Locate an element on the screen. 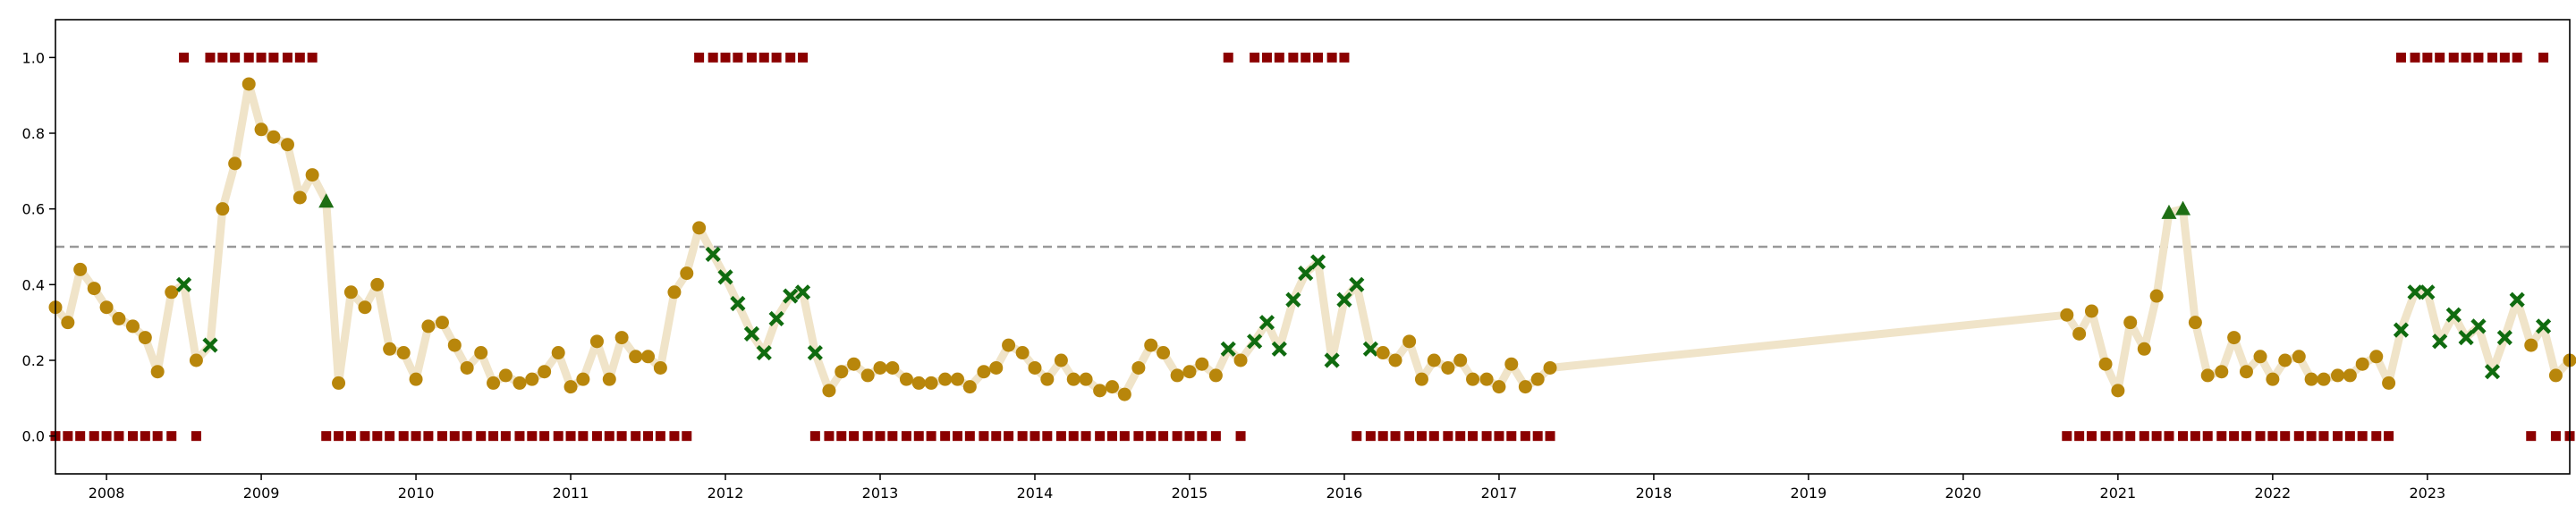  x-tick-label: 2008 is located at coordinates (107, 493).